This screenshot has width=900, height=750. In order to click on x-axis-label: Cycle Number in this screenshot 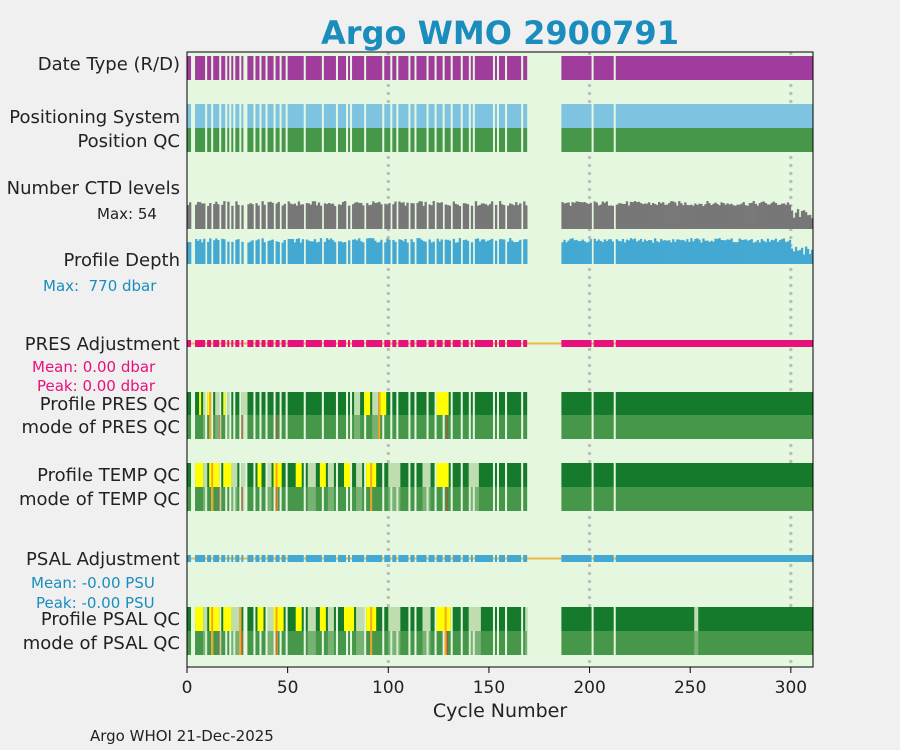, I will do `click(500, 711)`.